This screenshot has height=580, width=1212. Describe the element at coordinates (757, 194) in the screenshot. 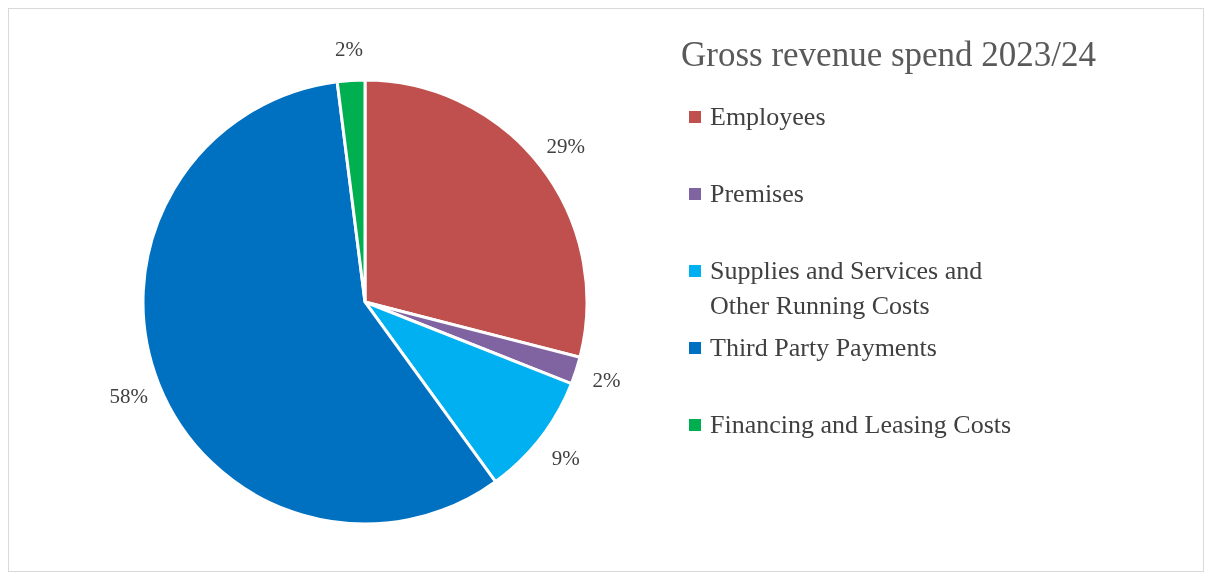

I see `legend-label: Premises` at that location.